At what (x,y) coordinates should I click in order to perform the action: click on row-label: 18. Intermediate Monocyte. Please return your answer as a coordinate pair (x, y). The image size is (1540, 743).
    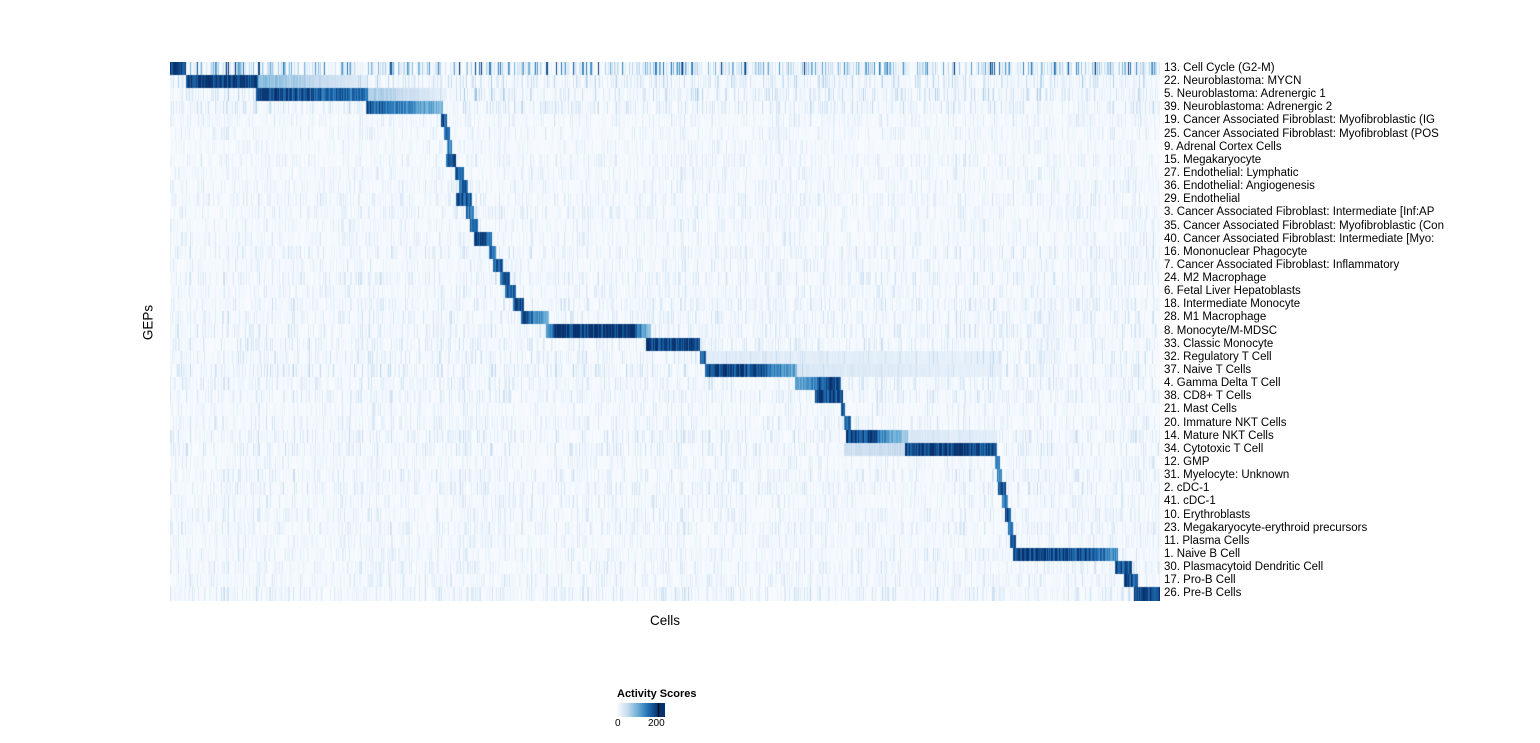
    Looking at the image, I should click on (1232, 304).